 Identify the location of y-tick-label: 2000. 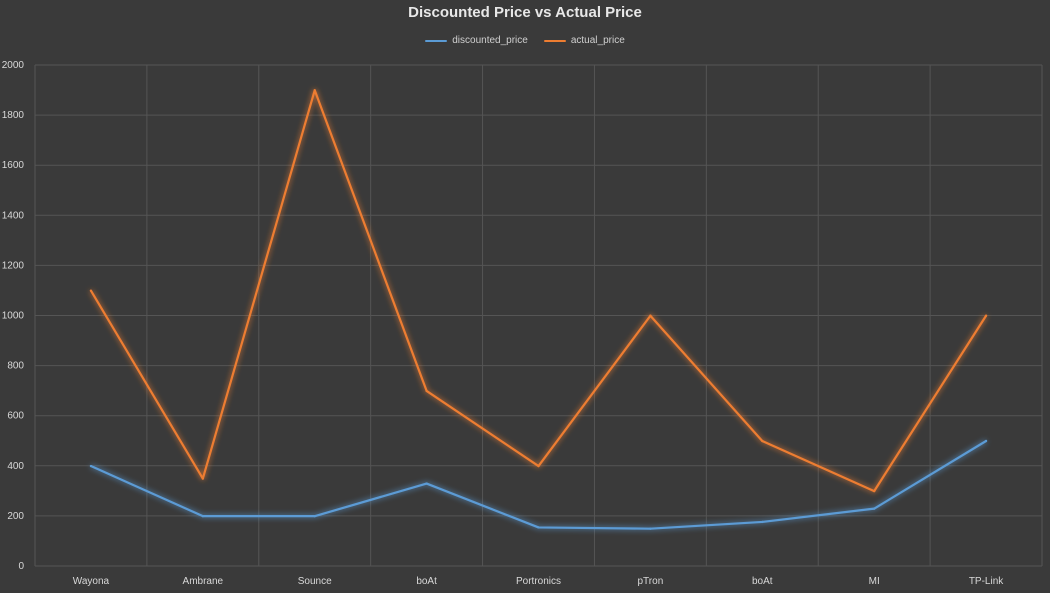
(13, 65).